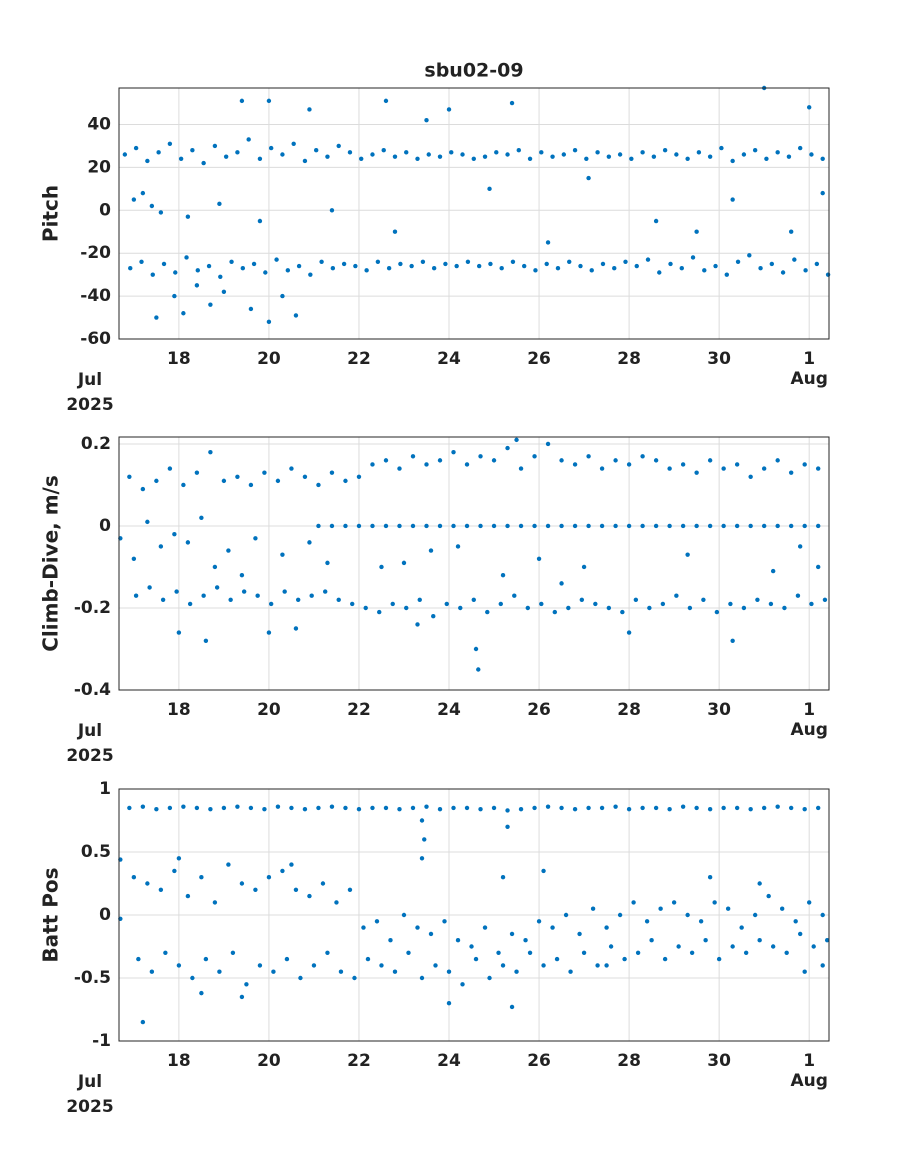 Image resolution: width=916 pixels, height=1174 pixels. I want to click on x-start-label: Jul, so click(89, 380).